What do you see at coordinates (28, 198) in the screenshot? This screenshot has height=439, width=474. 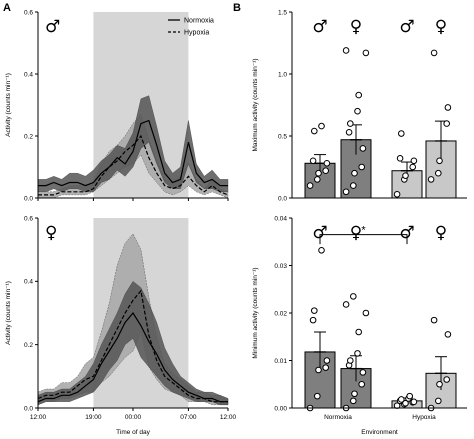 I see `a-top-y-tick-label: 0.0` at bounding box center [28, 198].